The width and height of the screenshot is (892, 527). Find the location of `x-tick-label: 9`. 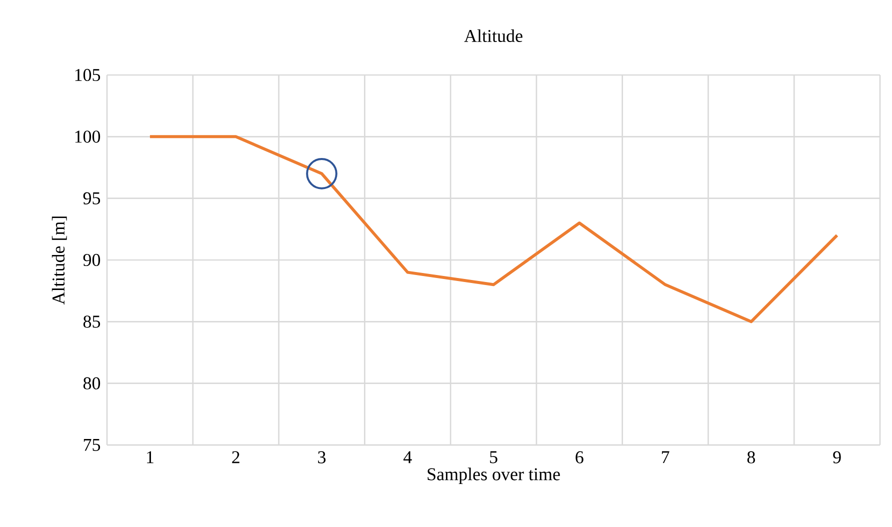

x-tick-label: 9 is located at coordinates (837, 457).